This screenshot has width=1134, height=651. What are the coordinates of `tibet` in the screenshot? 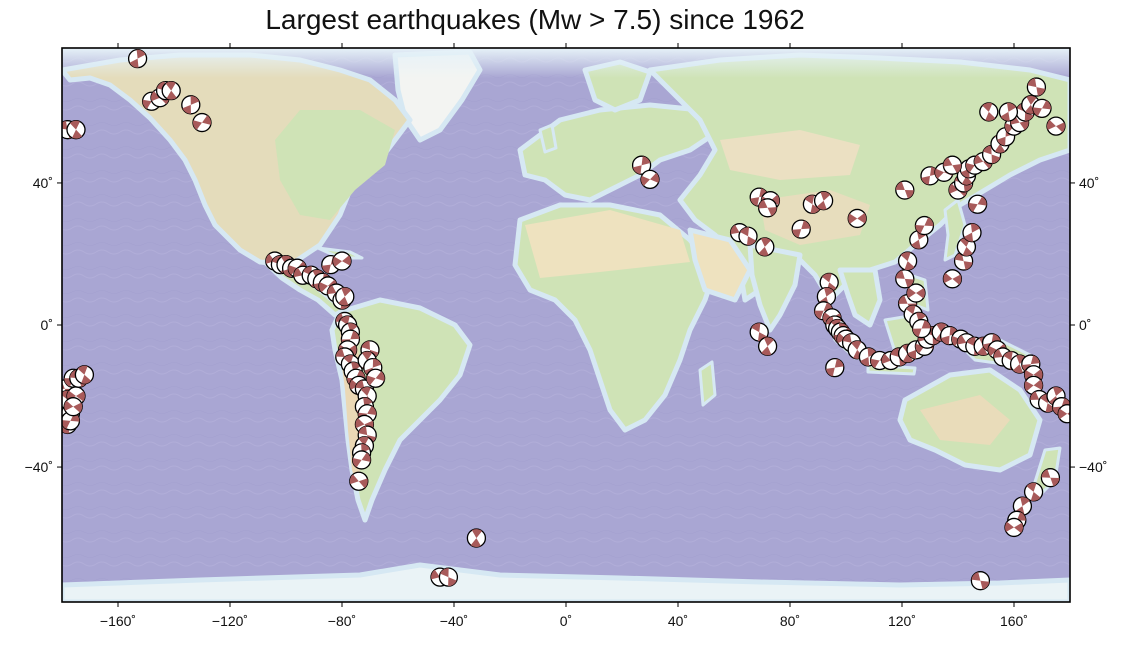 It's located at (815, 217).